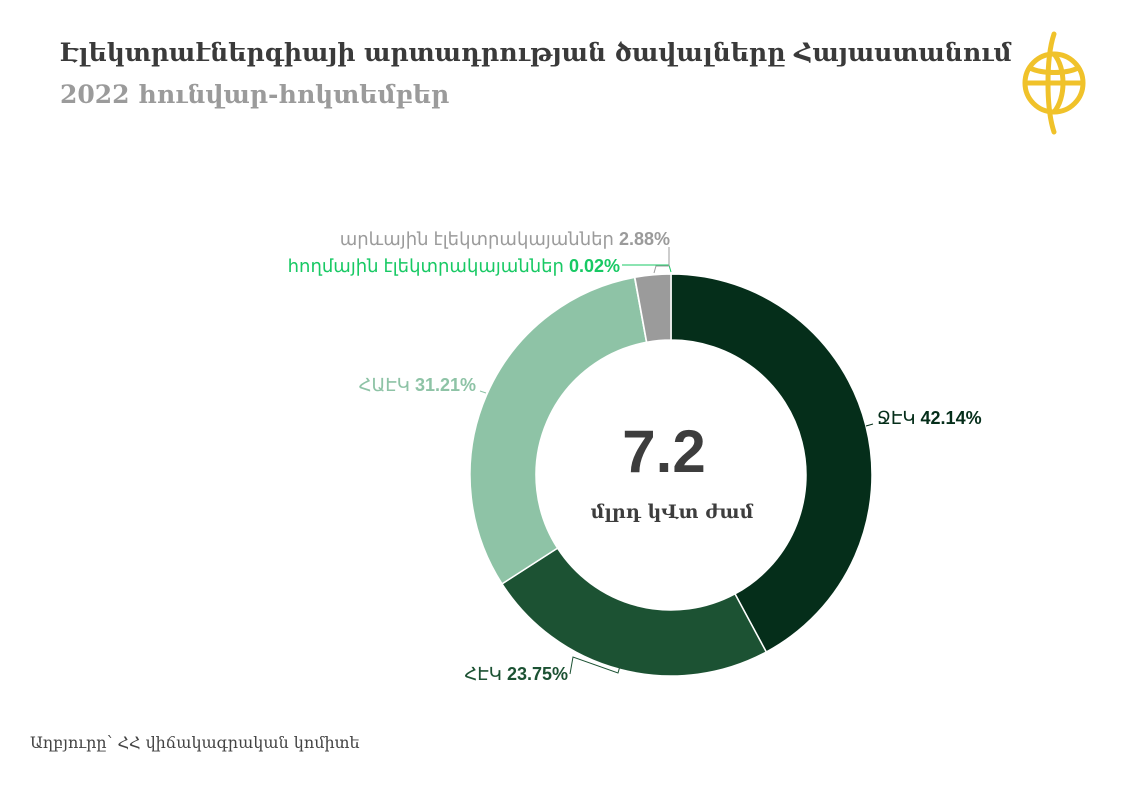  What do you see at coordinates (479, 239) in the screenshot?
I see `slice-label-name-4: արևային էլեկտրակայաններ` at bounding box center [479, 239].